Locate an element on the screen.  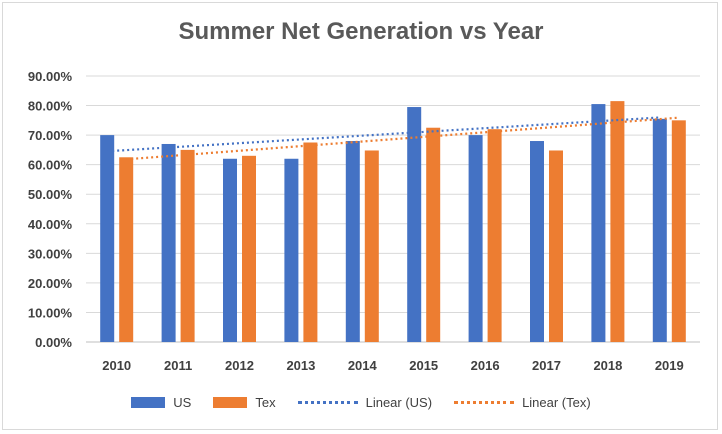
y-tick-label: 30.00% is located at coordinates (50, 253).